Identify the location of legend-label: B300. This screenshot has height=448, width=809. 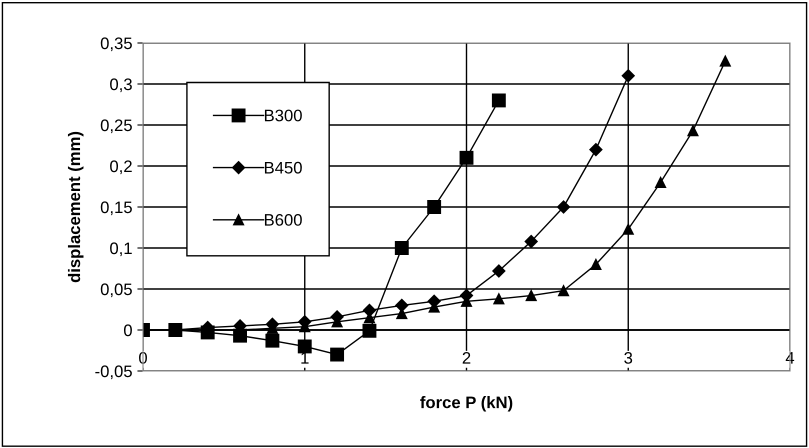
(283, 116).